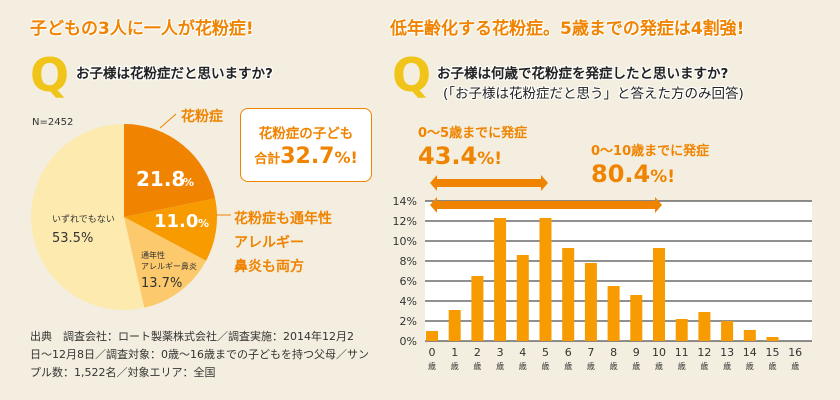 Image resolution: width=840 pixels, height=400 pixels. What do you see at coordinates (408, 301) in the screenshot?
I see `y-tick-label: 4%` at bounding box center [408, 301].